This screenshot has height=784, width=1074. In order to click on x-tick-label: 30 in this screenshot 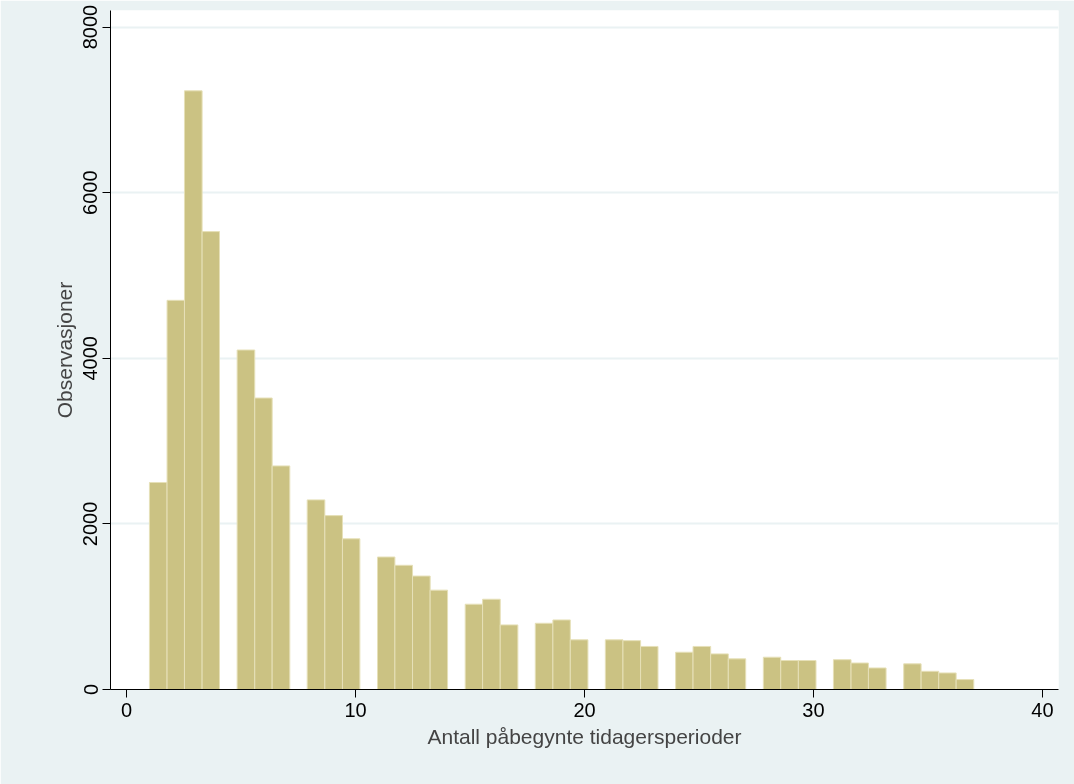, I will do `click(813, 709)`.